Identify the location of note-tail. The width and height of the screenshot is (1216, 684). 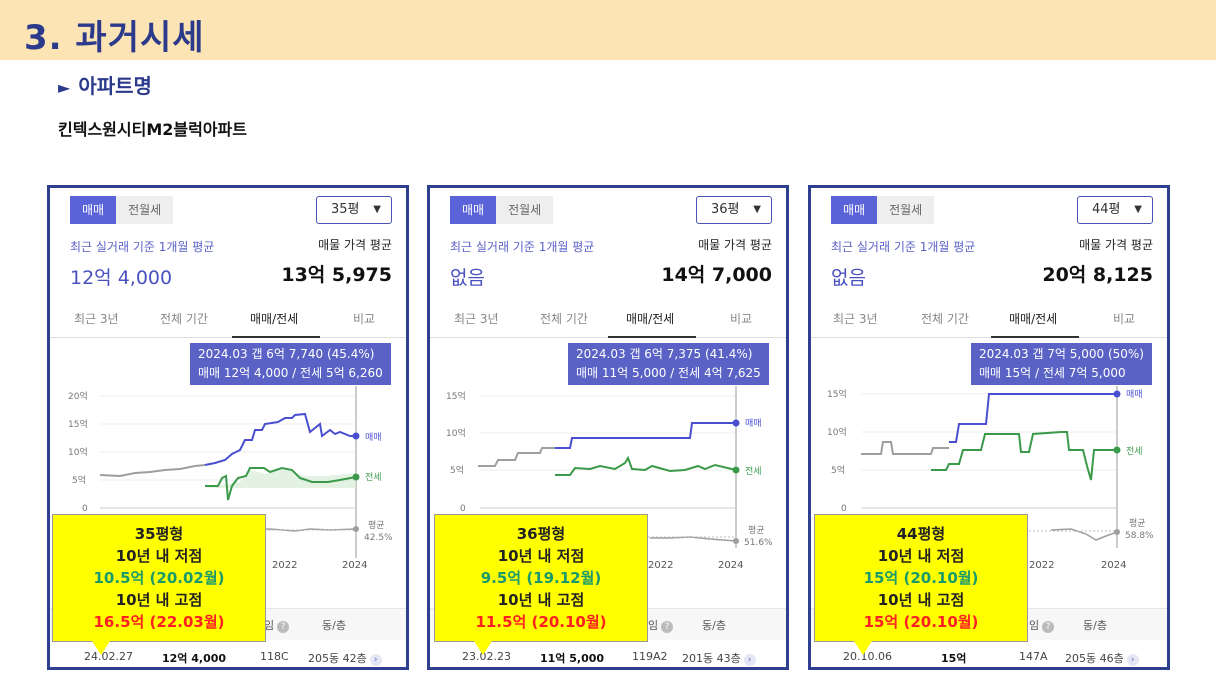
(483, 648).